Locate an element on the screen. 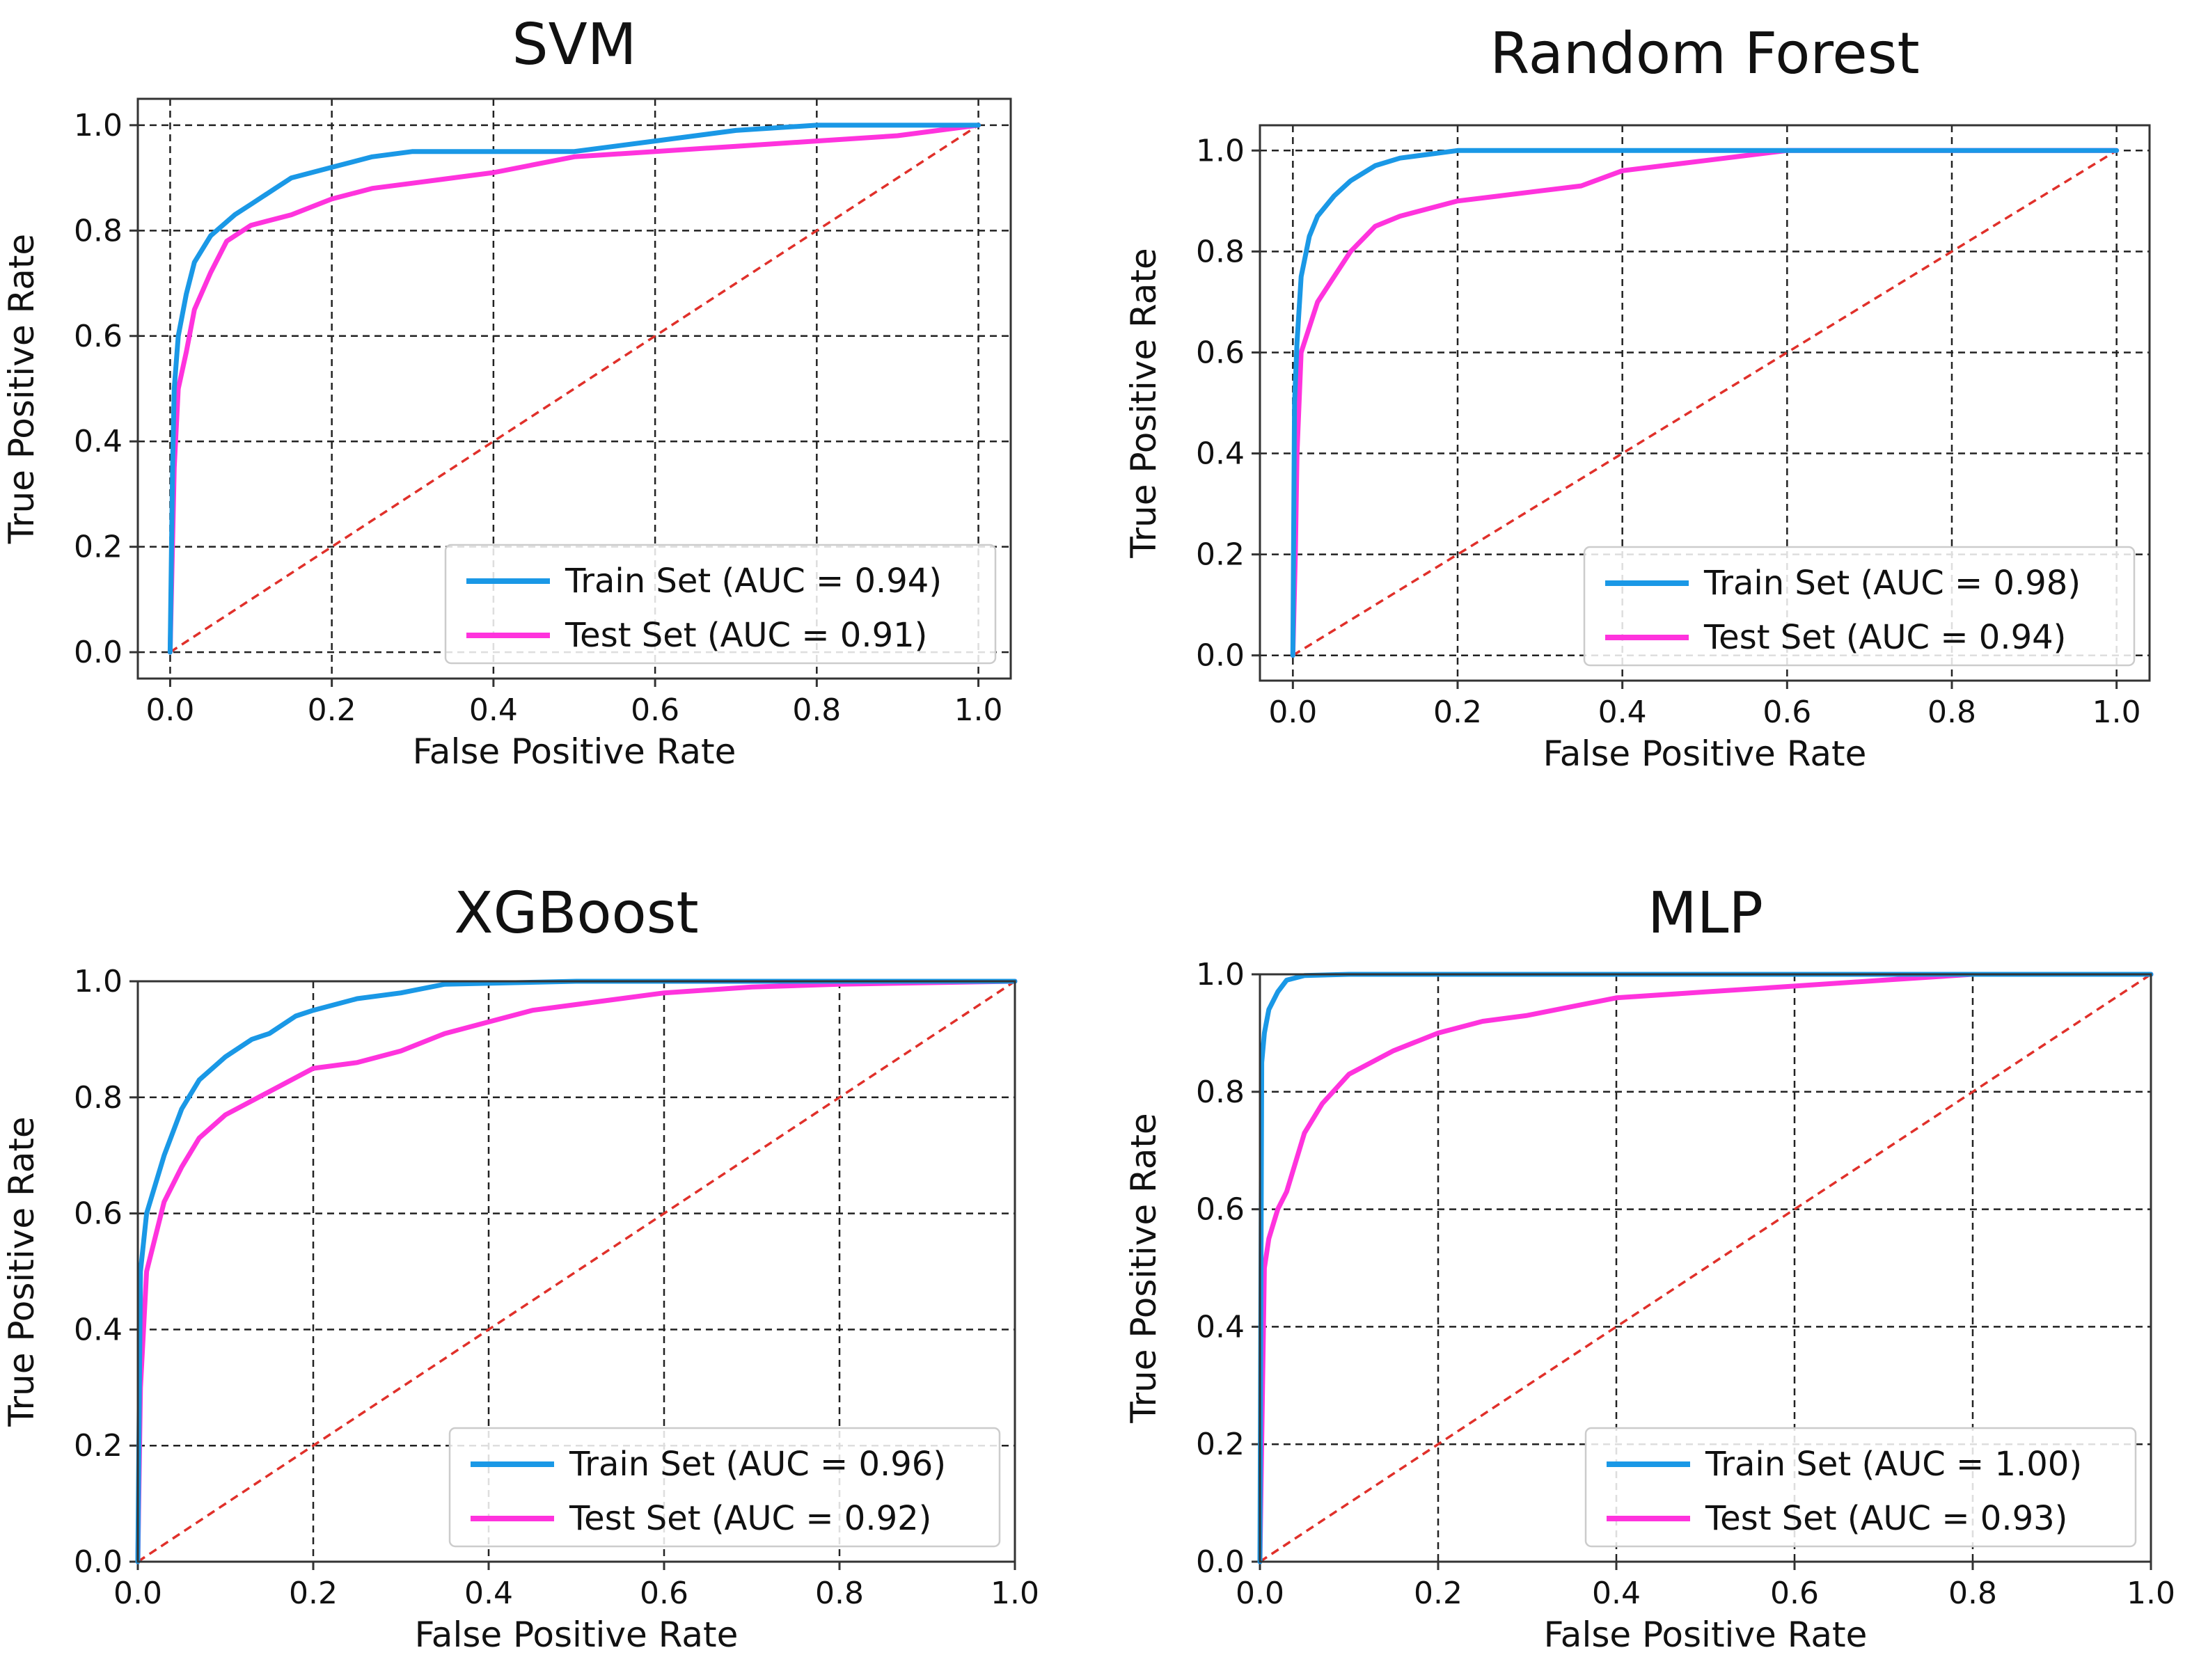 The height and width of the screenshot is (1680, 2192). legend-train-label: Train Set (AUC = 0.96) is located at coordinates (757, 1464).